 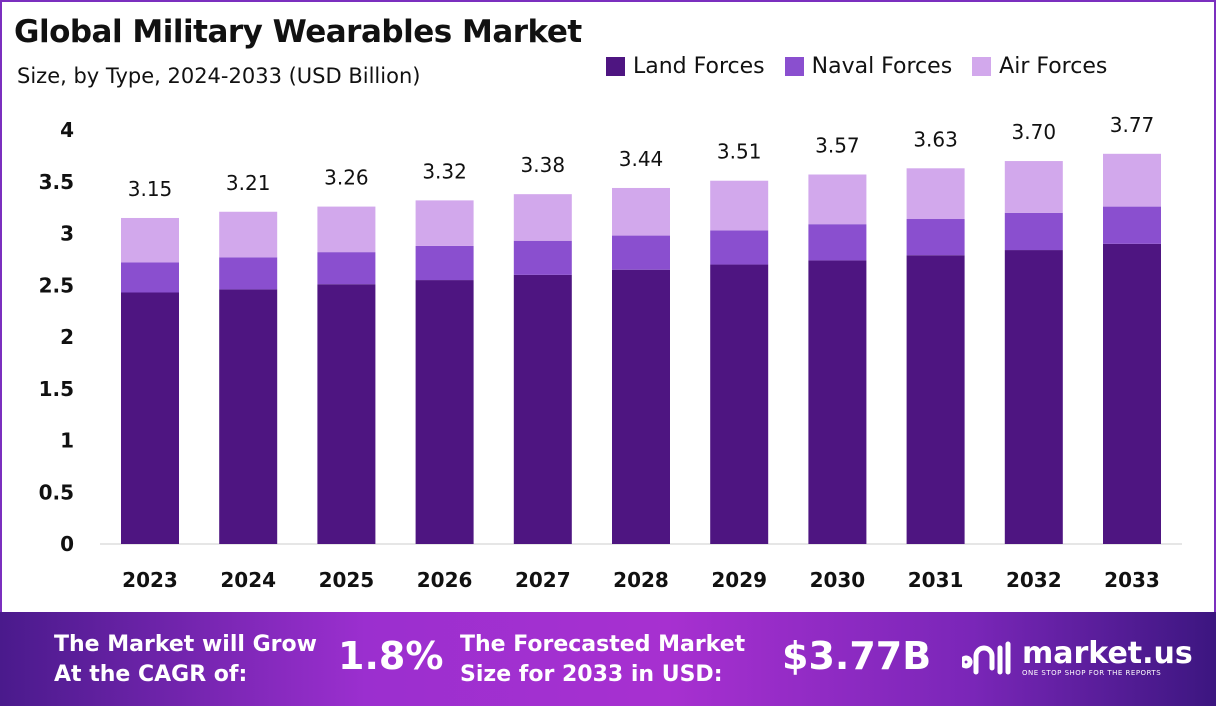 I want to click on forecast-label-line2: Size for 2033 in USD:, so click(x=591, y=674).